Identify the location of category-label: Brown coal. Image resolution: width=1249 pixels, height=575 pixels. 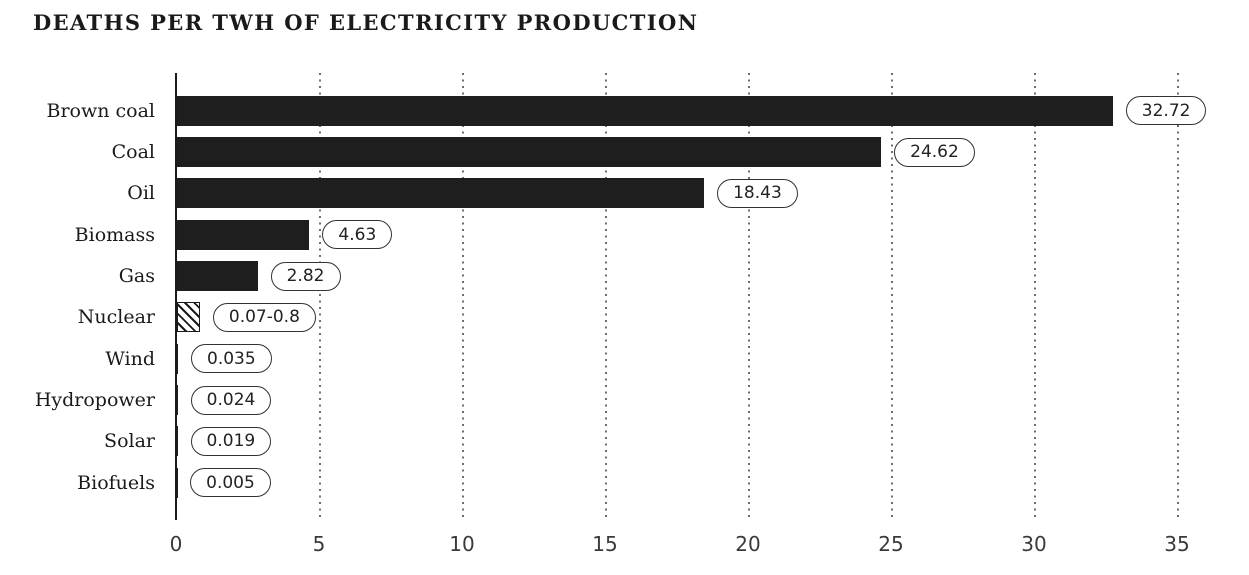
(100, 110).